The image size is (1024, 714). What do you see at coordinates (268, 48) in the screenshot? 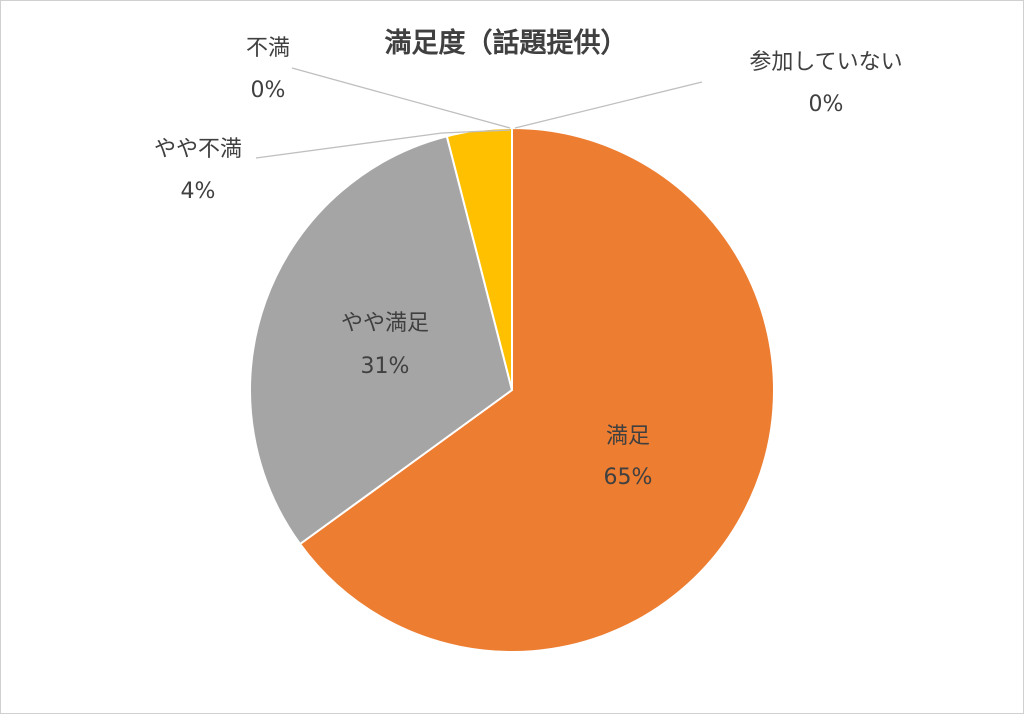
I see `slice-label-fuman: 不満` at bounding box center [268, 48].